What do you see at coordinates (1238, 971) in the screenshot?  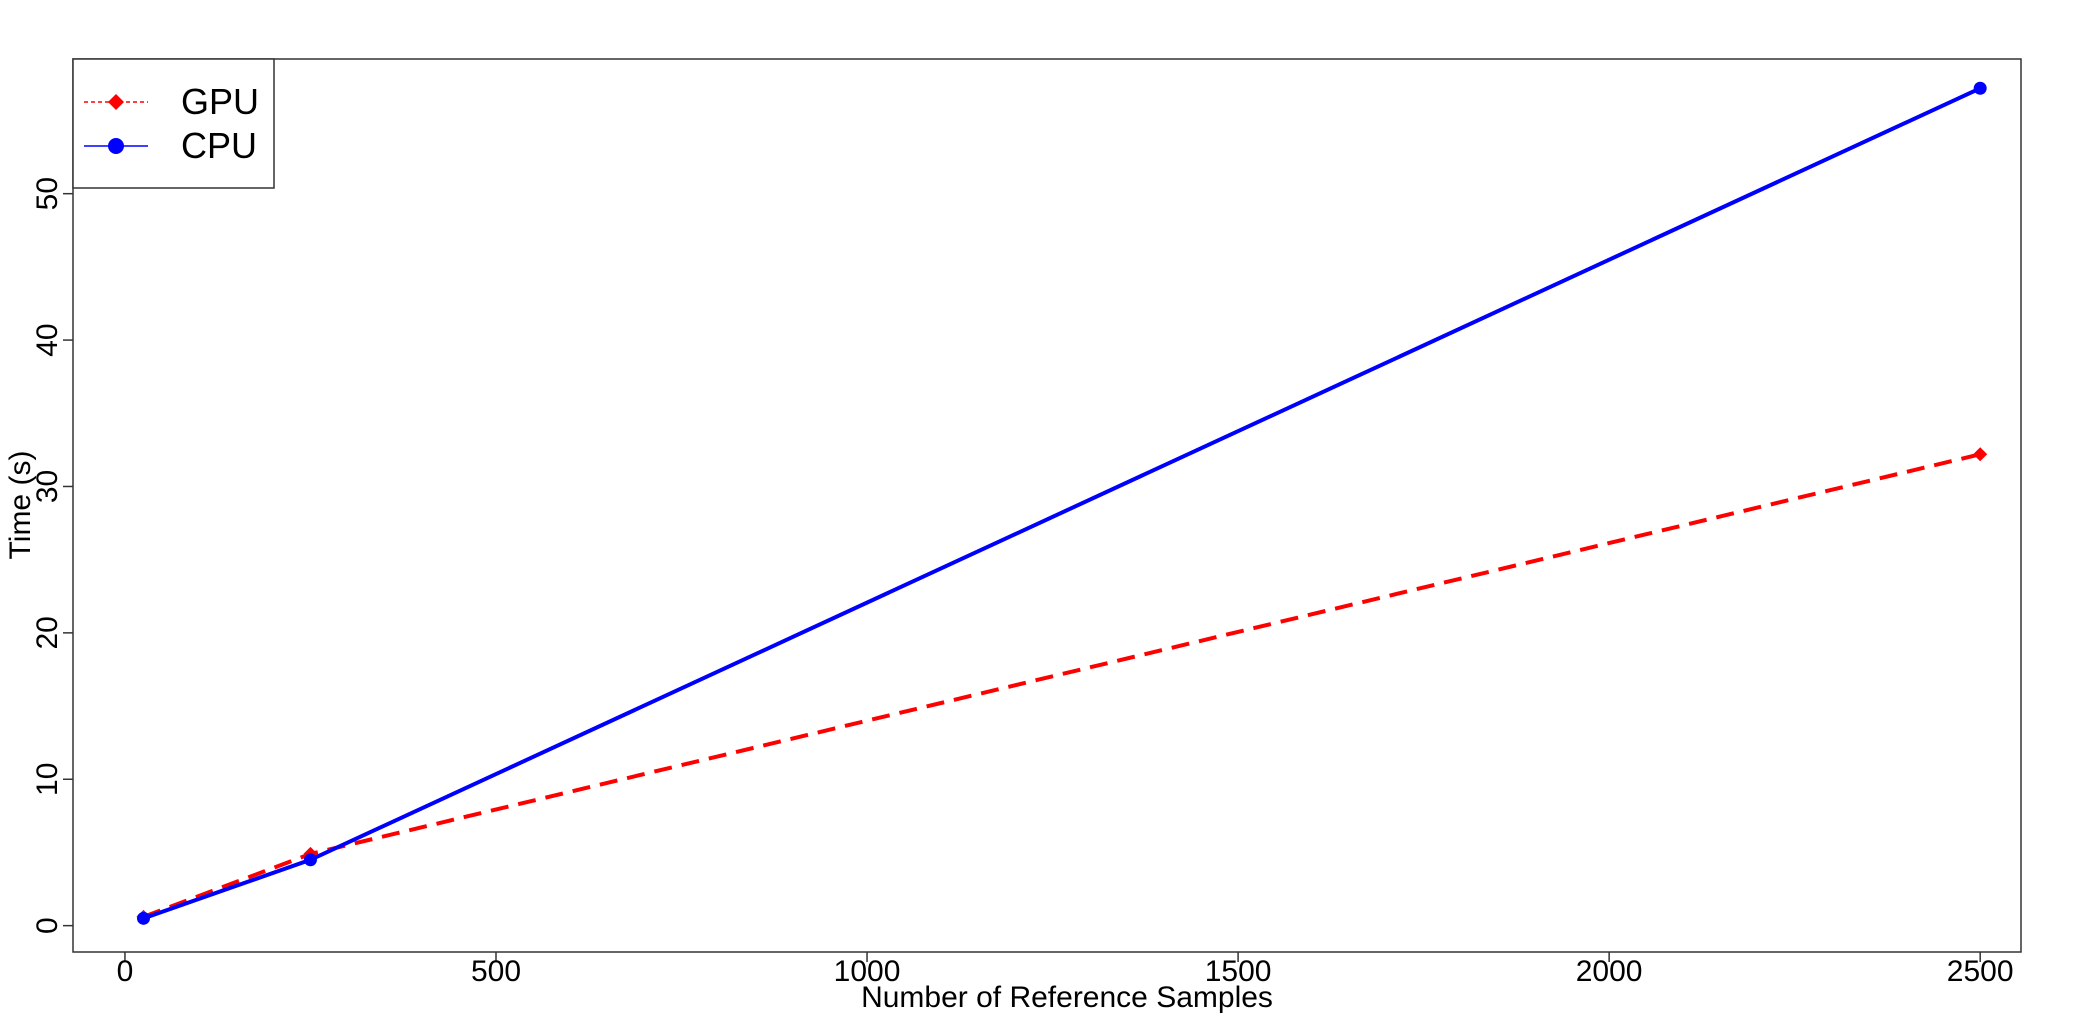 I see `x-tick-label: 1500` at bounding box center [1238, 971].